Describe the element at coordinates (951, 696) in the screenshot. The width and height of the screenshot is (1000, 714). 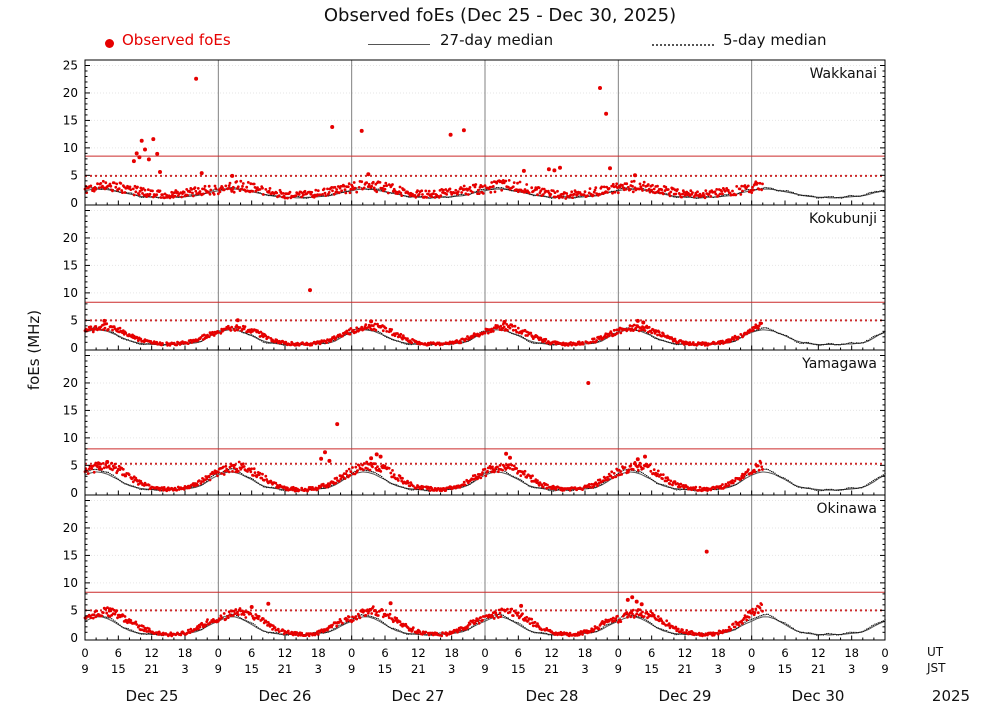
I see `year-label: 2025` at that location.